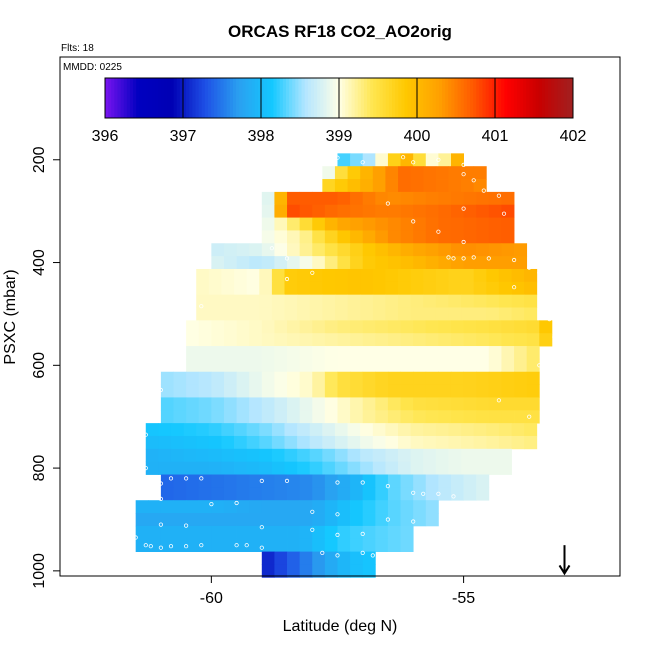  I want to click on y-tick-label: 1000, so click(39, 571).